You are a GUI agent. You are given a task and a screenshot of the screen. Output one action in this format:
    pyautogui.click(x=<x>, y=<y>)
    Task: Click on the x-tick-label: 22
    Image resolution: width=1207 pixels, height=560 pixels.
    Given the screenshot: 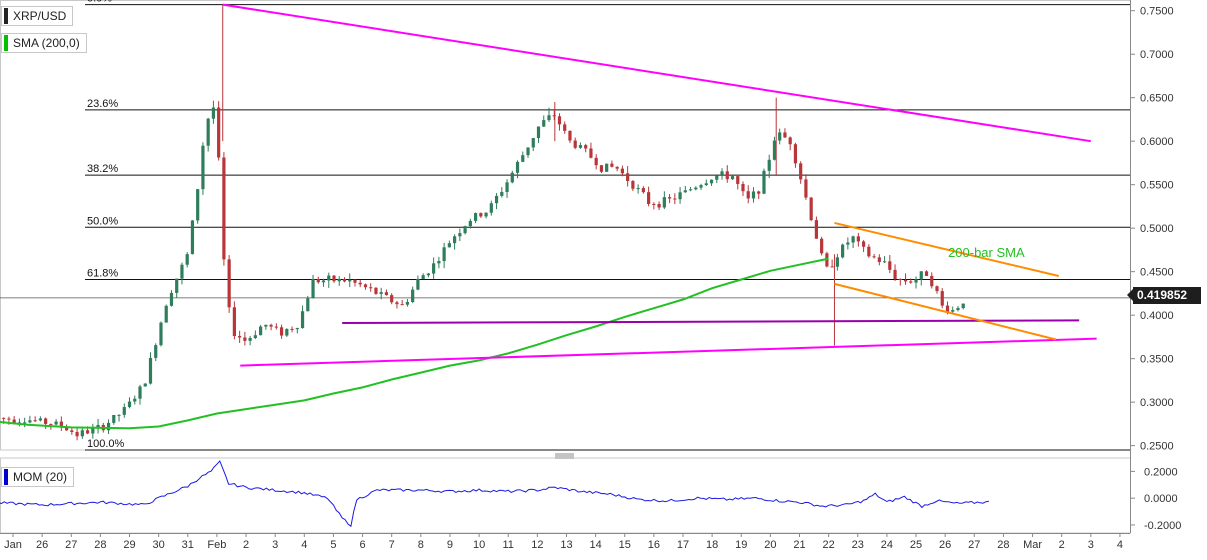 What is the action you would take?
    pyautogui.click(x=829, y=545)
    